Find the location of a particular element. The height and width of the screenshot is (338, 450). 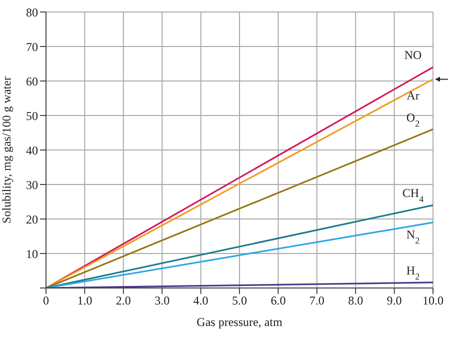

y-tick-label: 80 is located at coordinates (32, 12).